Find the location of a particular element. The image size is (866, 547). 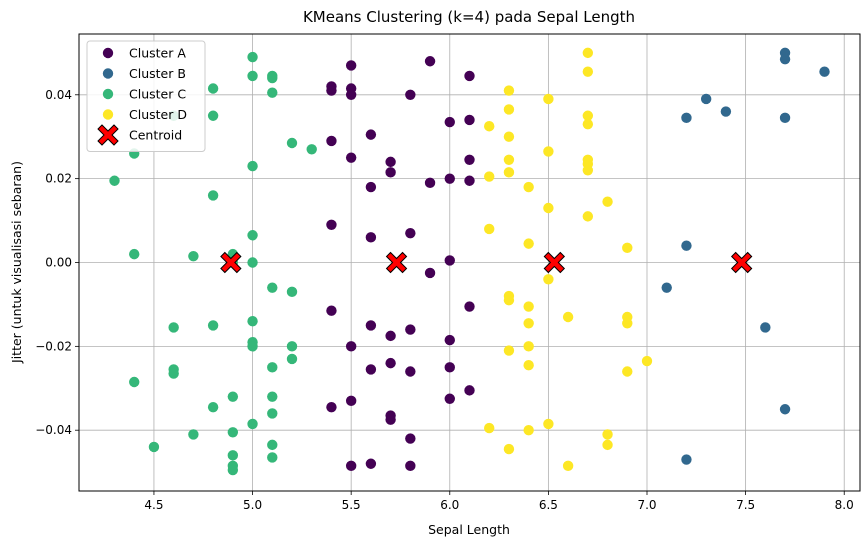

legend-item: Centroid is located at coordinates (139, 135).